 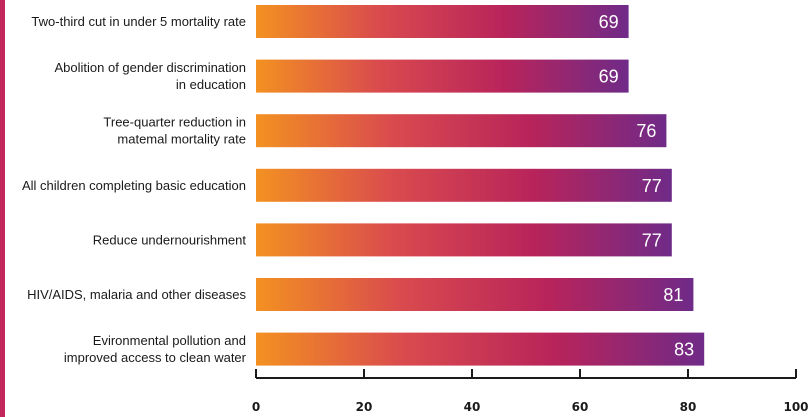 What do you see at coordinates (580, 407) in the screenshot?
I see `x-tick-label: 60` at bounding box center [580, 407].